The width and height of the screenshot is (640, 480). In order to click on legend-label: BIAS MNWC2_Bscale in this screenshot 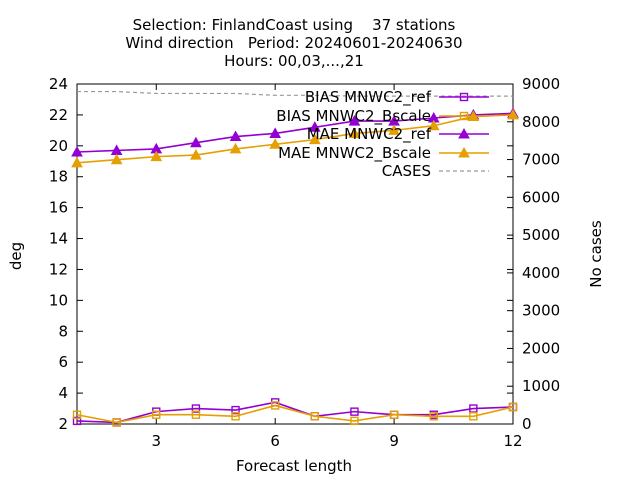, I will do `click(353, 116)`.